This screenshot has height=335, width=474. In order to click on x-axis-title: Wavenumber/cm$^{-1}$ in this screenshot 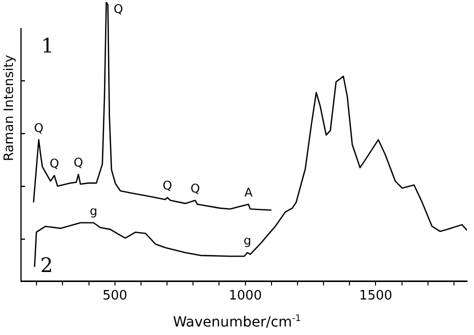, I will do `click(237, 322)`.